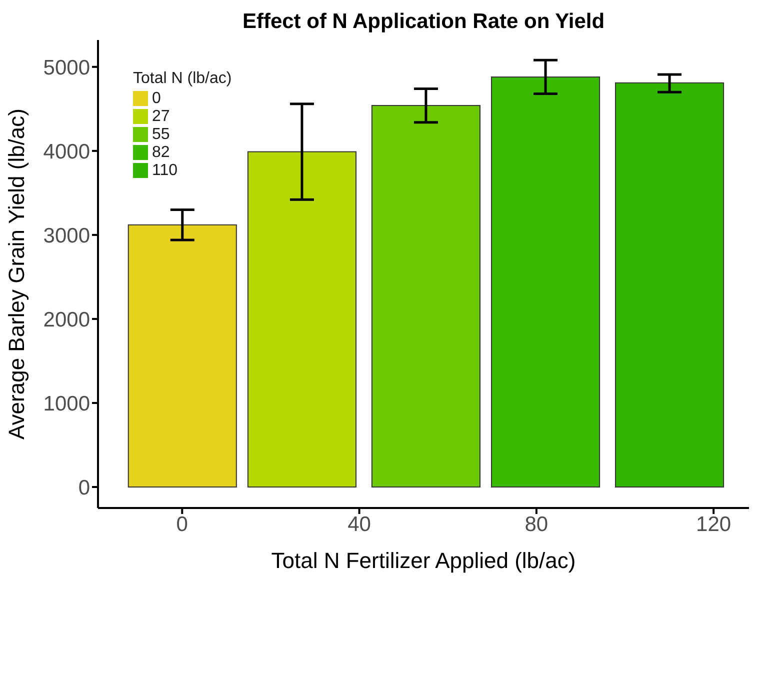  What do you see at coordinates (423, 22) in the screenshot?
I see `chart-title: Effect of N Application Rate on Yield` at bounding box center [423, 22].